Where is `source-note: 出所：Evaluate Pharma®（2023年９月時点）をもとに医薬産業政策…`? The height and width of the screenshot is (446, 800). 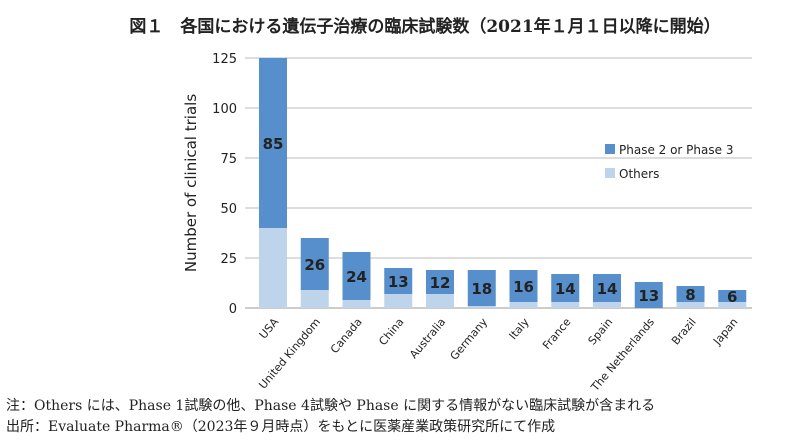
source-note: 出所：Evaluate Pharma®（2023年９月時点）をもとに医薬産業政策… is located at coordinates (281, 427).